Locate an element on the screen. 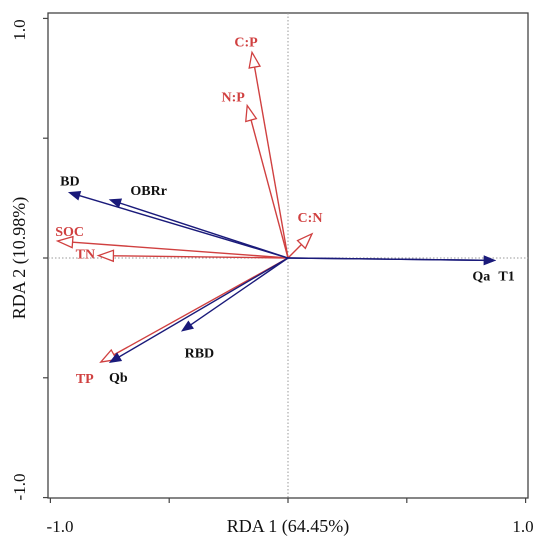  vector-qb is located at coordinates (201, 309).